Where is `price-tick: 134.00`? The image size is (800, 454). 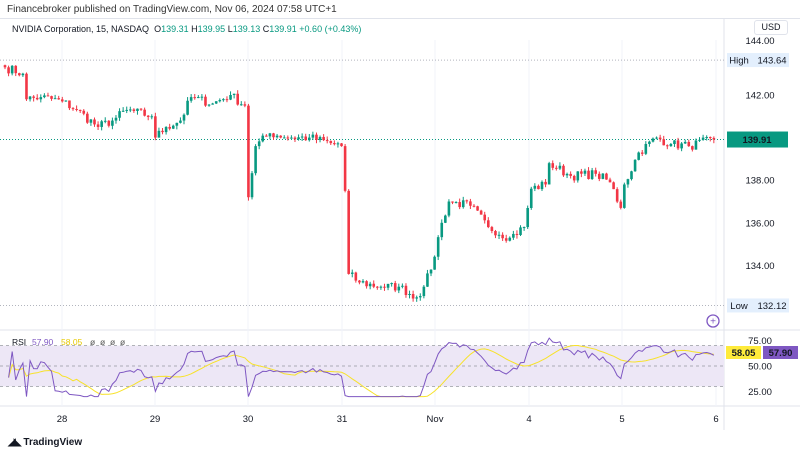
price-tick: 134.00 is located at coordinates (759, 266).